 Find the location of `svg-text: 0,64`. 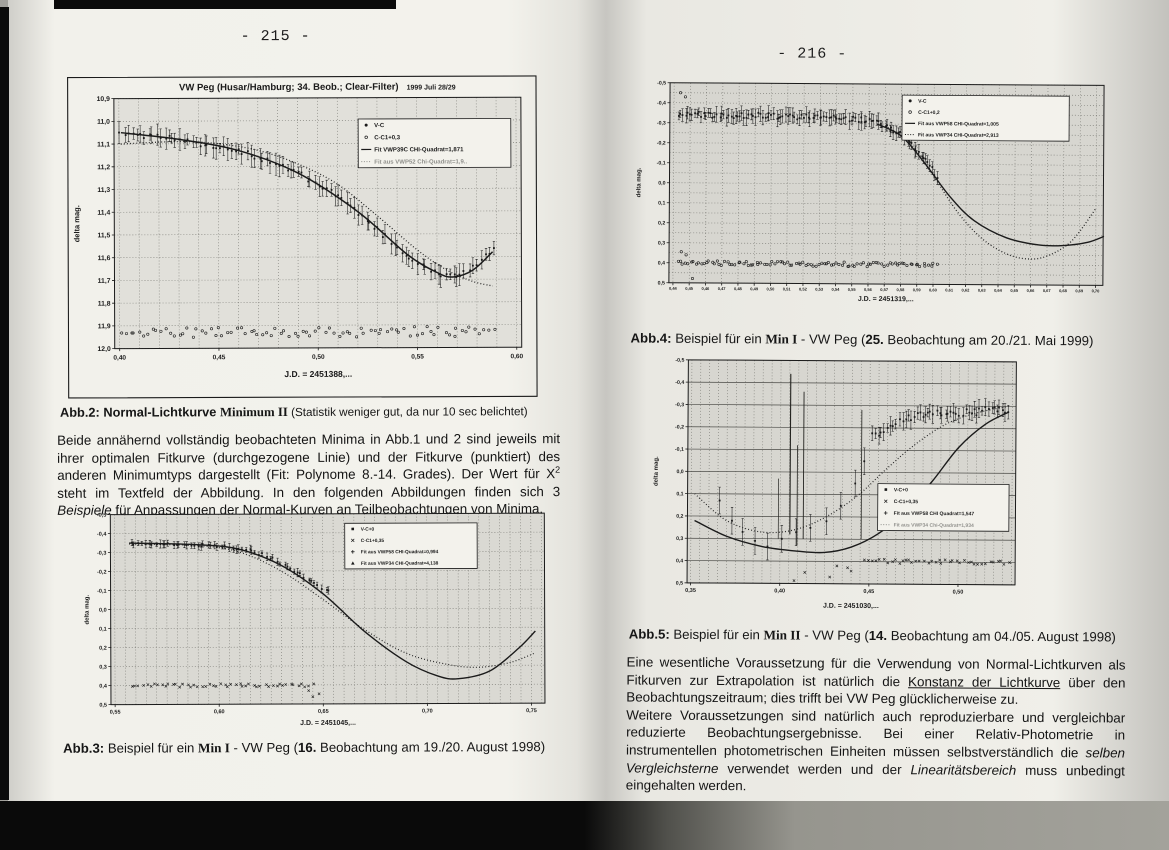

svg-text: 0,64 is located at coordinates (998, 290).